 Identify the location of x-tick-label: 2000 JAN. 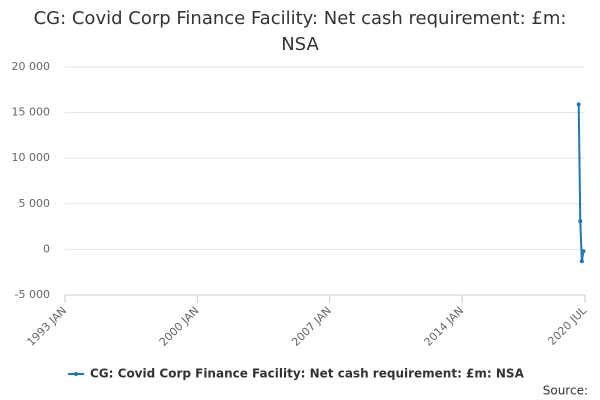
(179, 326).